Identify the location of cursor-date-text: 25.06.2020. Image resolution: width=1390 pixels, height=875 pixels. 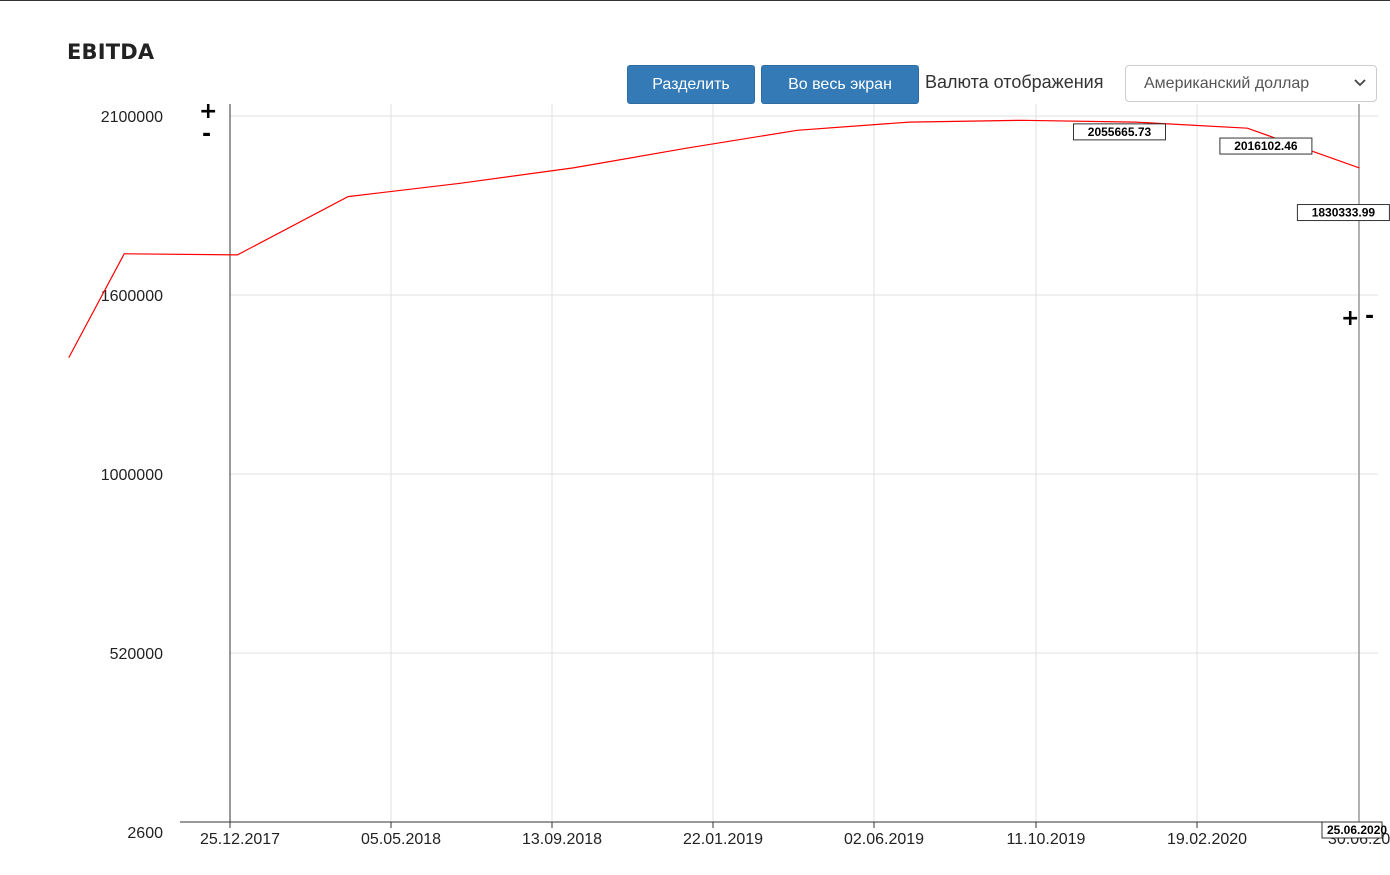
(1357, 830).